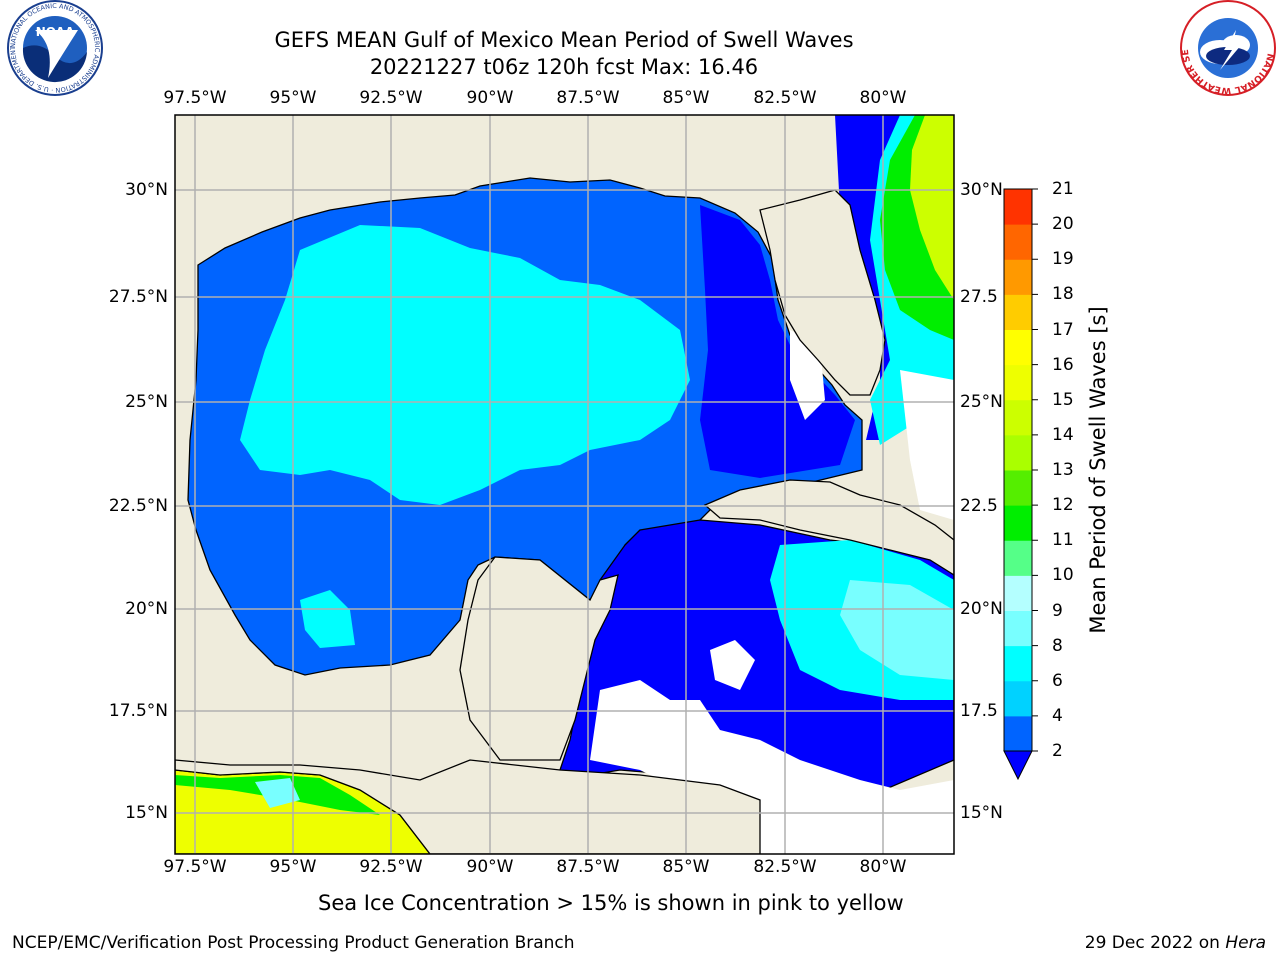  Describe the element at coordinates (1063, 575) in the screenshot. I see `colorbar-tick-label: 10` at that location.